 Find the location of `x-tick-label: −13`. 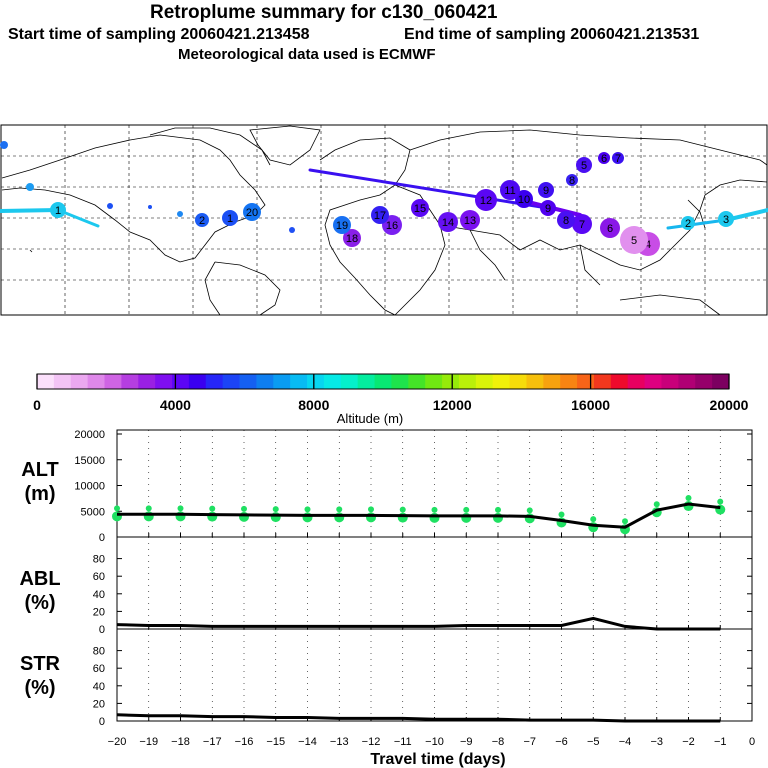

x-tick-label: −13 is located at coordinates (339, 742).